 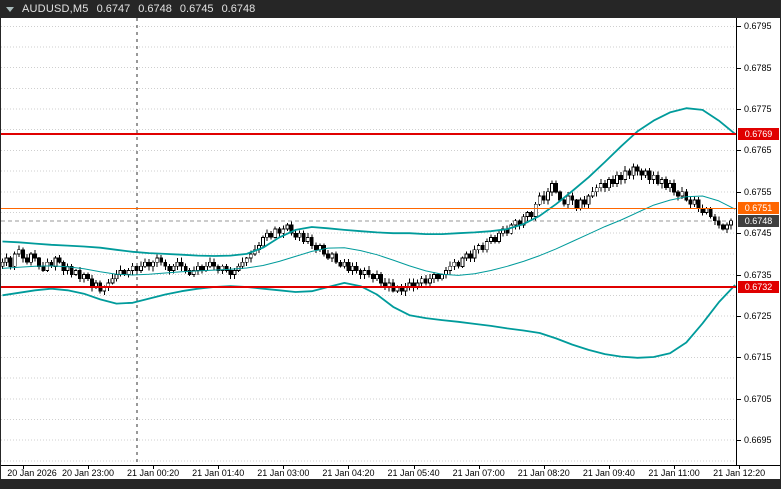 I want to click on price-axis-label: 0.6715, so click(x=758, y=357).